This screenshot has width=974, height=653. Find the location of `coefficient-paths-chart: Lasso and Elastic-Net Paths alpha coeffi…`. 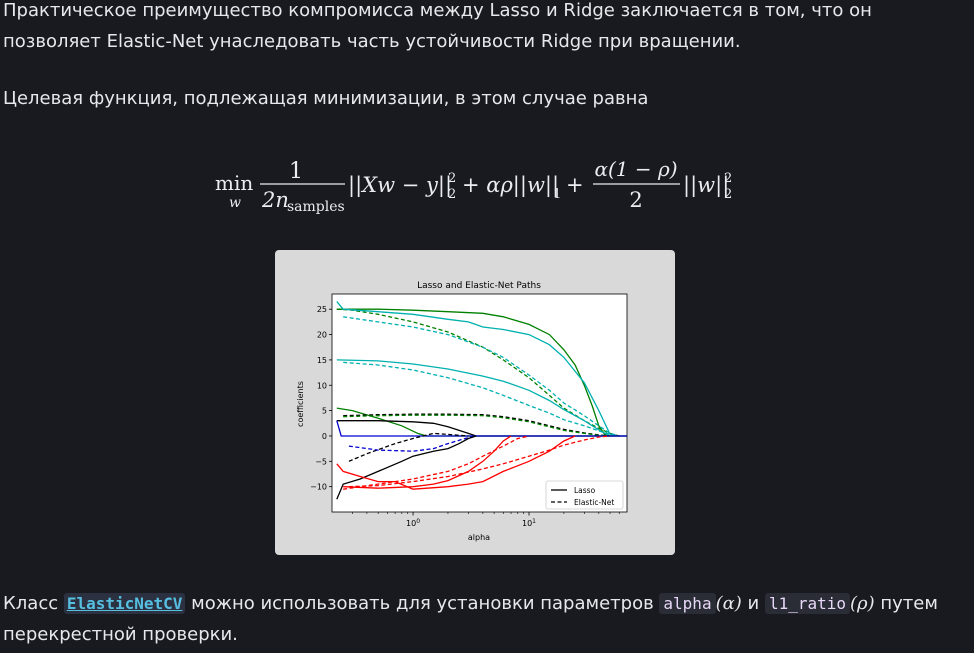

coefficient-paths-chart: Lasso and Elastic-Net Paths alpha coeffi… is located at coordinates (462, 411).